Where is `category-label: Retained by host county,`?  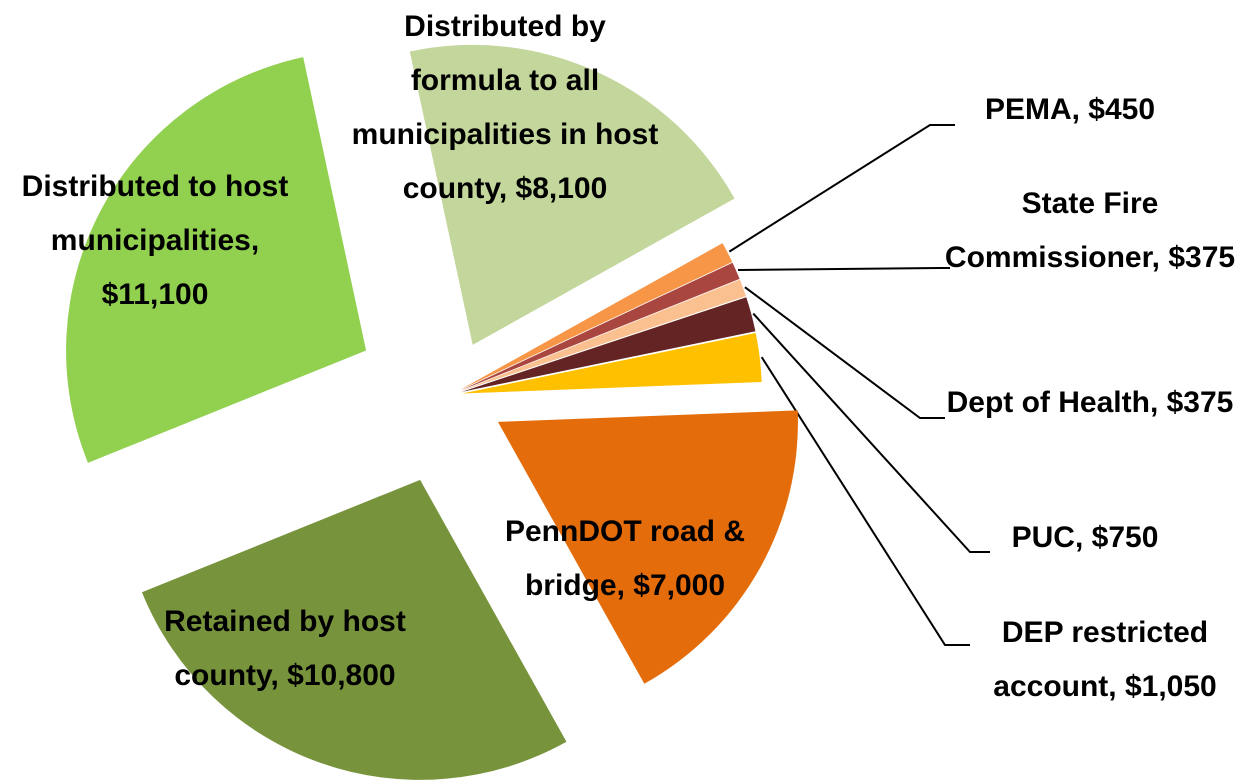 category-label: Retained by host county, is located at coordinates (285, 648).